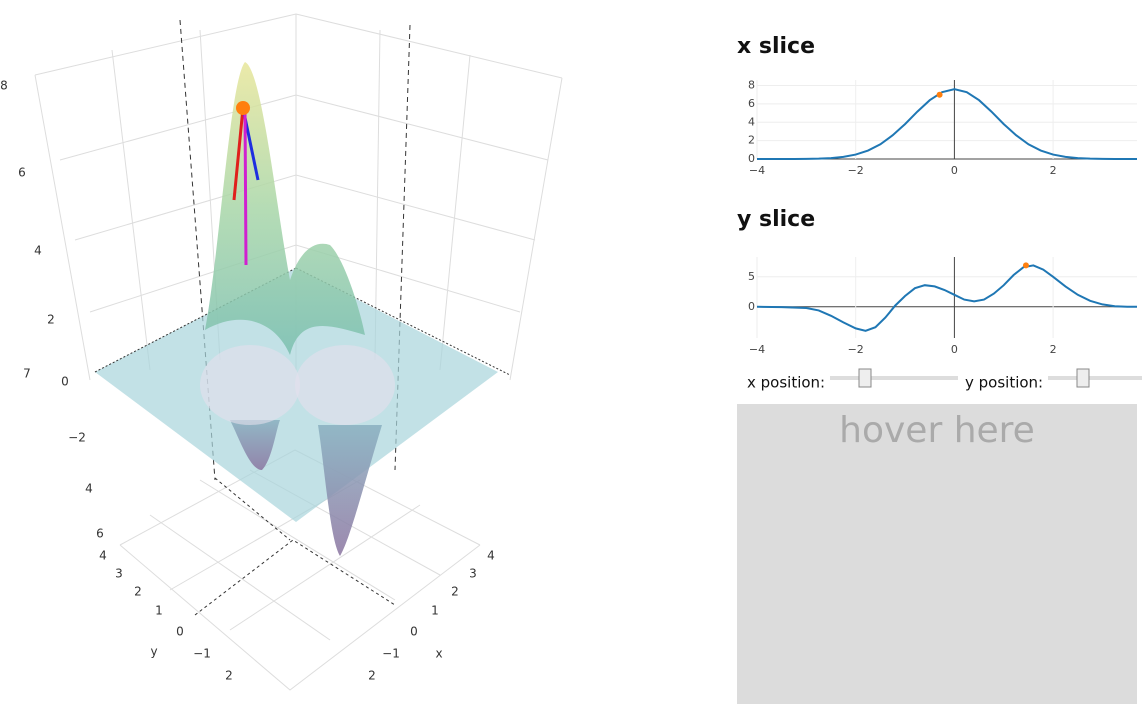  Describe the element at coordinates (438, 654) in the screenshot. I see `axis-label-3d: x` at that location.